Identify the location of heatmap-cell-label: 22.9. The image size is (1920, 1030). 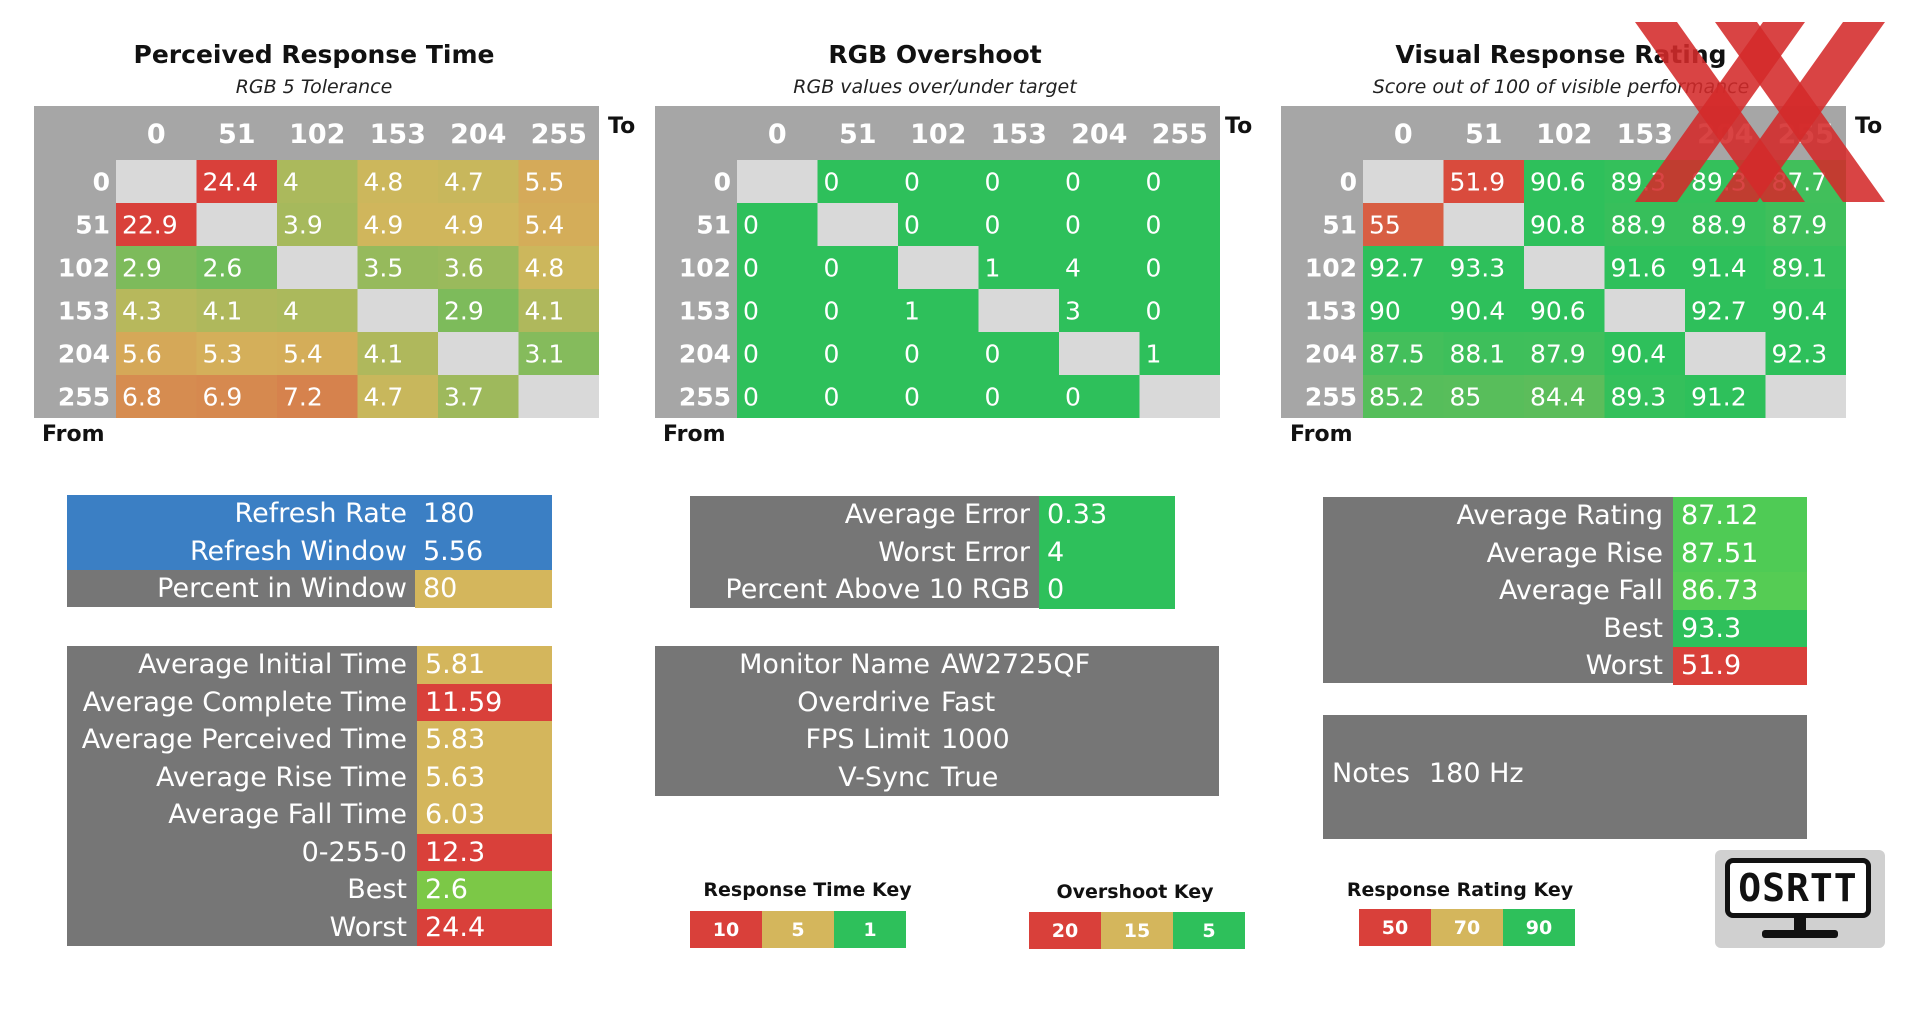
(150, 225).